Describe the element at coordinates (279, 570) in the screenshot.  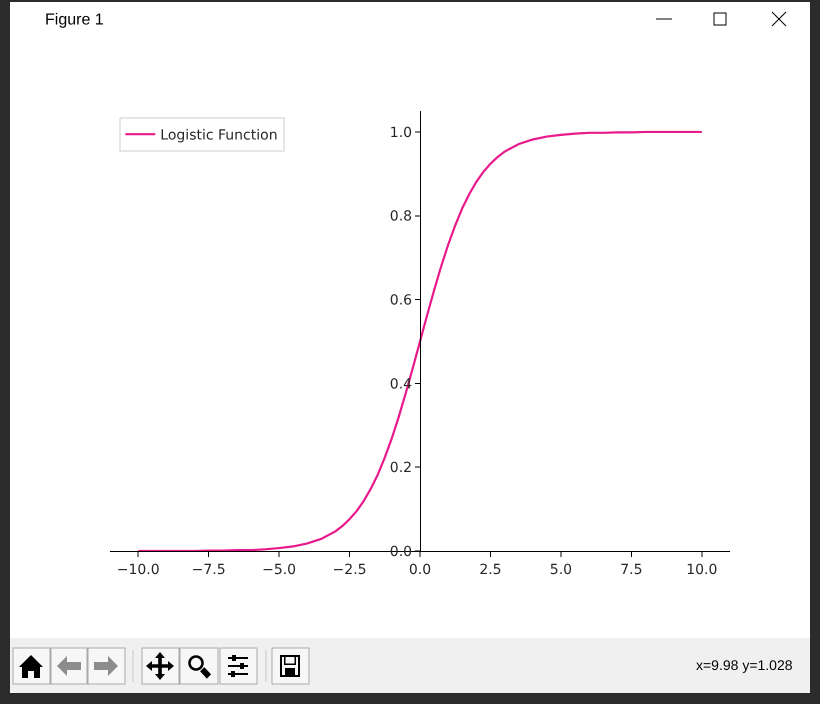
I see `x-tick-label: −5.0` at that location.